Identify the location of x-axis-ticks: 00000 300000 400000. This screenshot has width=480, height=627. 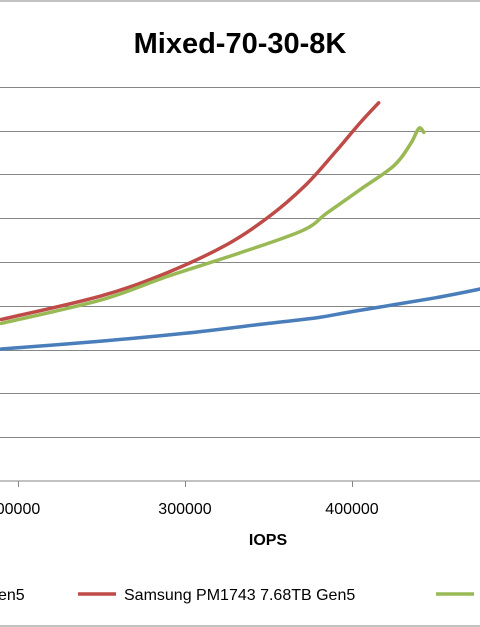
(189, 499).